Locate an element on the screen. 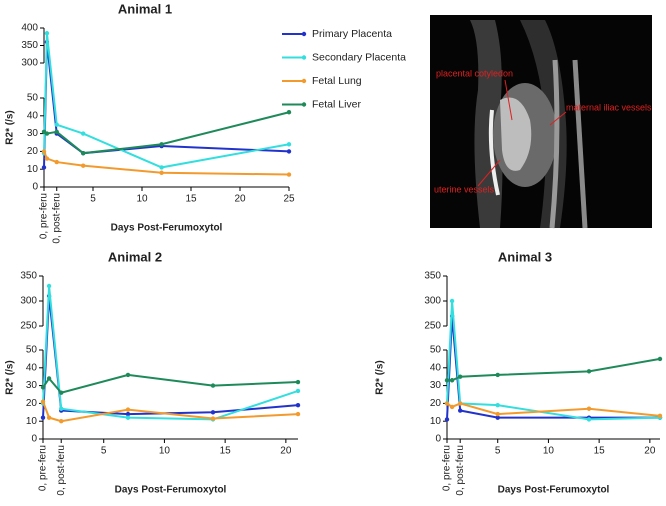 The height and width of the screenshot is (506, 666). legend-label: Secondary Placenta is located at coordinates (359, 57).